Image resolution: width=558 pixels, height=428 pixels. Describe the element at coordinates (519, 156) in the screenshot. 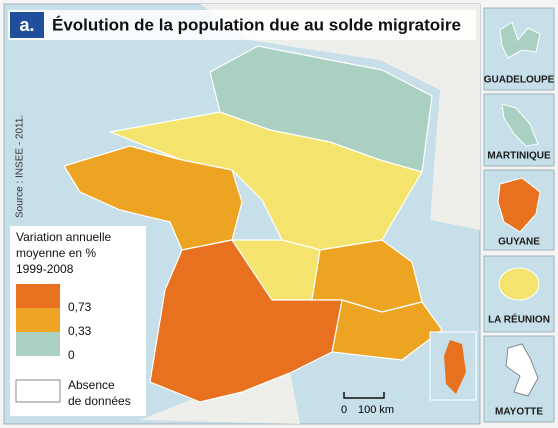

I see `inset-label: MARTINIQUE` at that location.